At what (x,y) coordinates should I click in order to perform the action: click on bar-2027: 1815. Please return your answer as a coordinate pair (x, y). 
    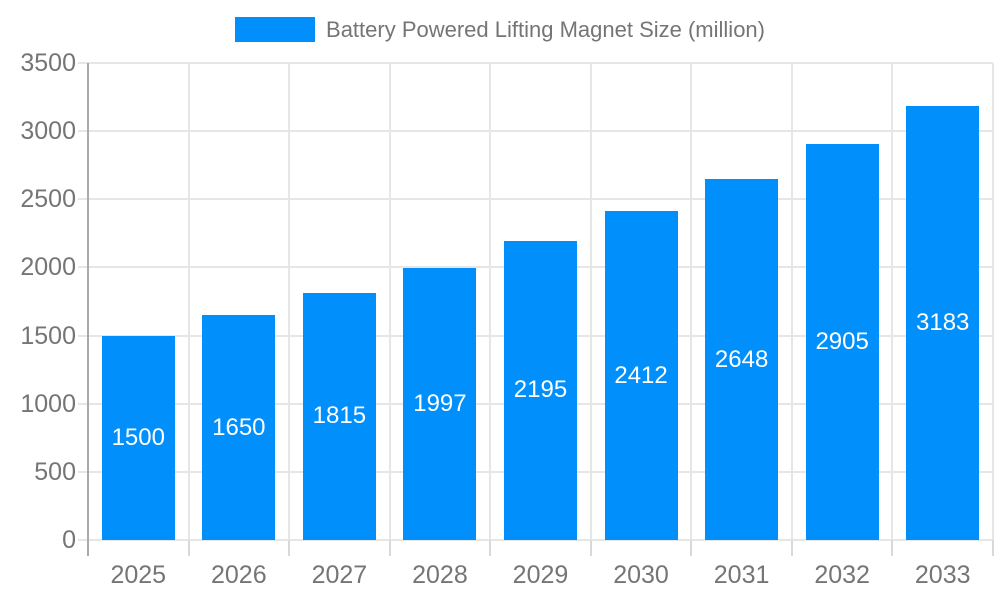
    Looking at the image, I should click on (339, 416).